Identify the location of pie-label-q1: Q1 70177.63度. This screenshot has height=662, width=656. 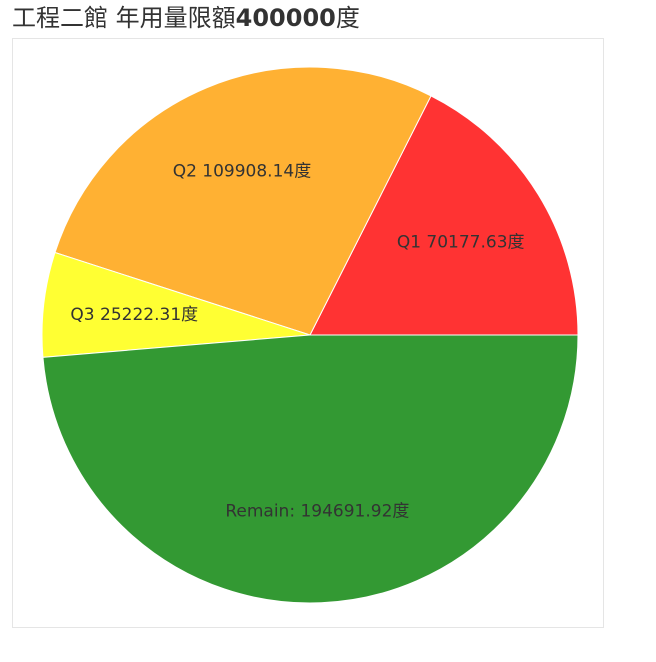
(461, 242).